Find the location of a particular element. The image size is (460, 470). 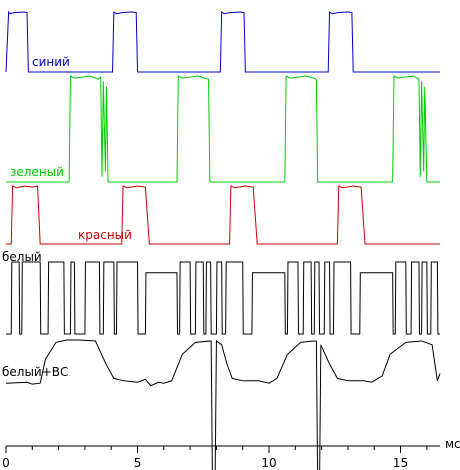

series-label-1: зеленый is located at coordinates (37, 172).